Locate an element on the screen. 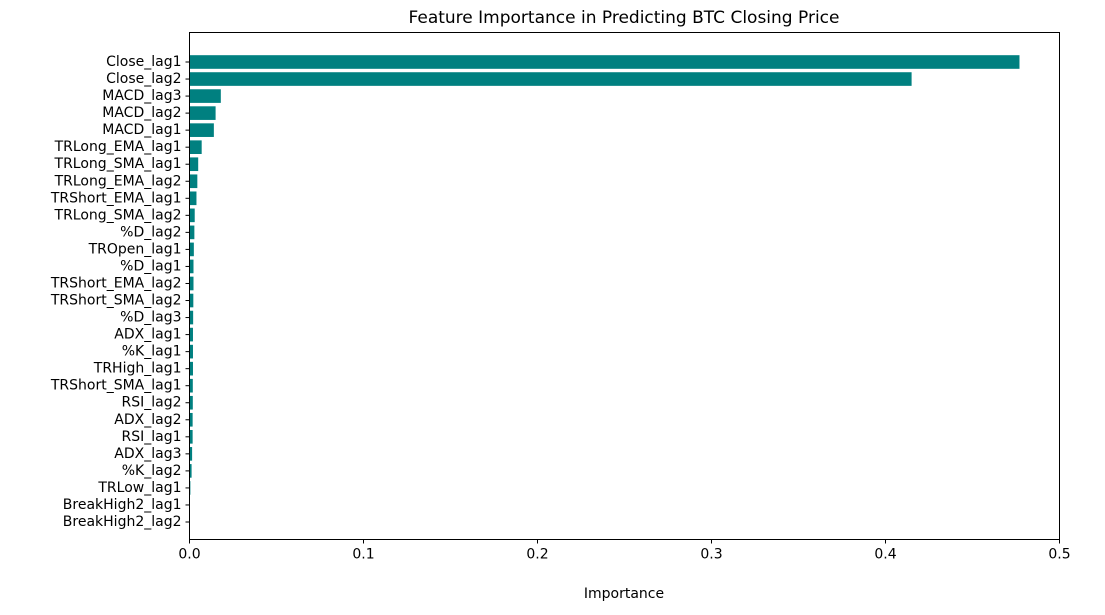 The width and height of the screenshot is (1105, 615). bar-%D_lag1 is located at coordinates (191, 266).